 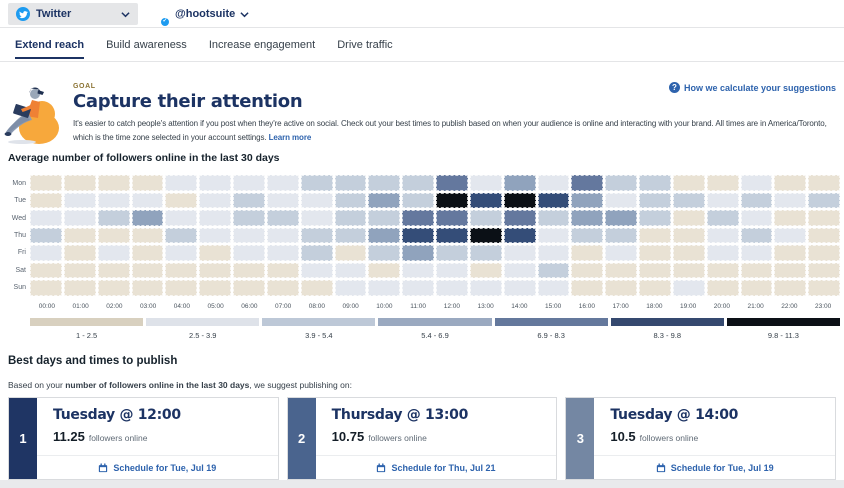 What do you see at coordinates (197, 15) in the screenshot?
I see `account-selector-dropdown: ✓ @hootsuite` at bounding box center [197, 15].